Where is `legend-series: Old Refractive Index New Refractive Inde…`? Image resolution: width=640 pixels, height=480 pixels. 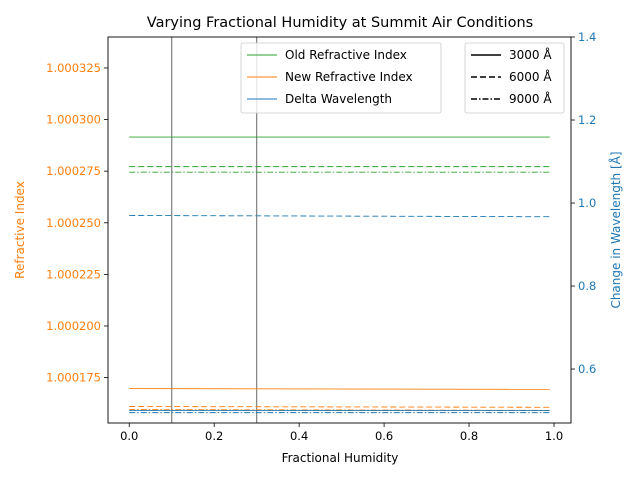
legend-series: Old Refractive Index New Refractive Inde… is located at coordinates (341, 78).